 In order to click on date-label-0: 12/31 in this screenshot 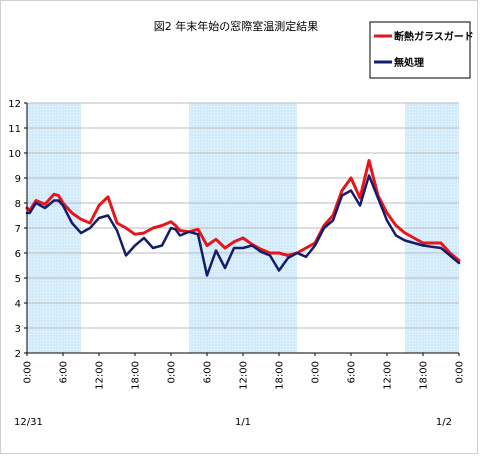, I will do `click(28, 422)`.